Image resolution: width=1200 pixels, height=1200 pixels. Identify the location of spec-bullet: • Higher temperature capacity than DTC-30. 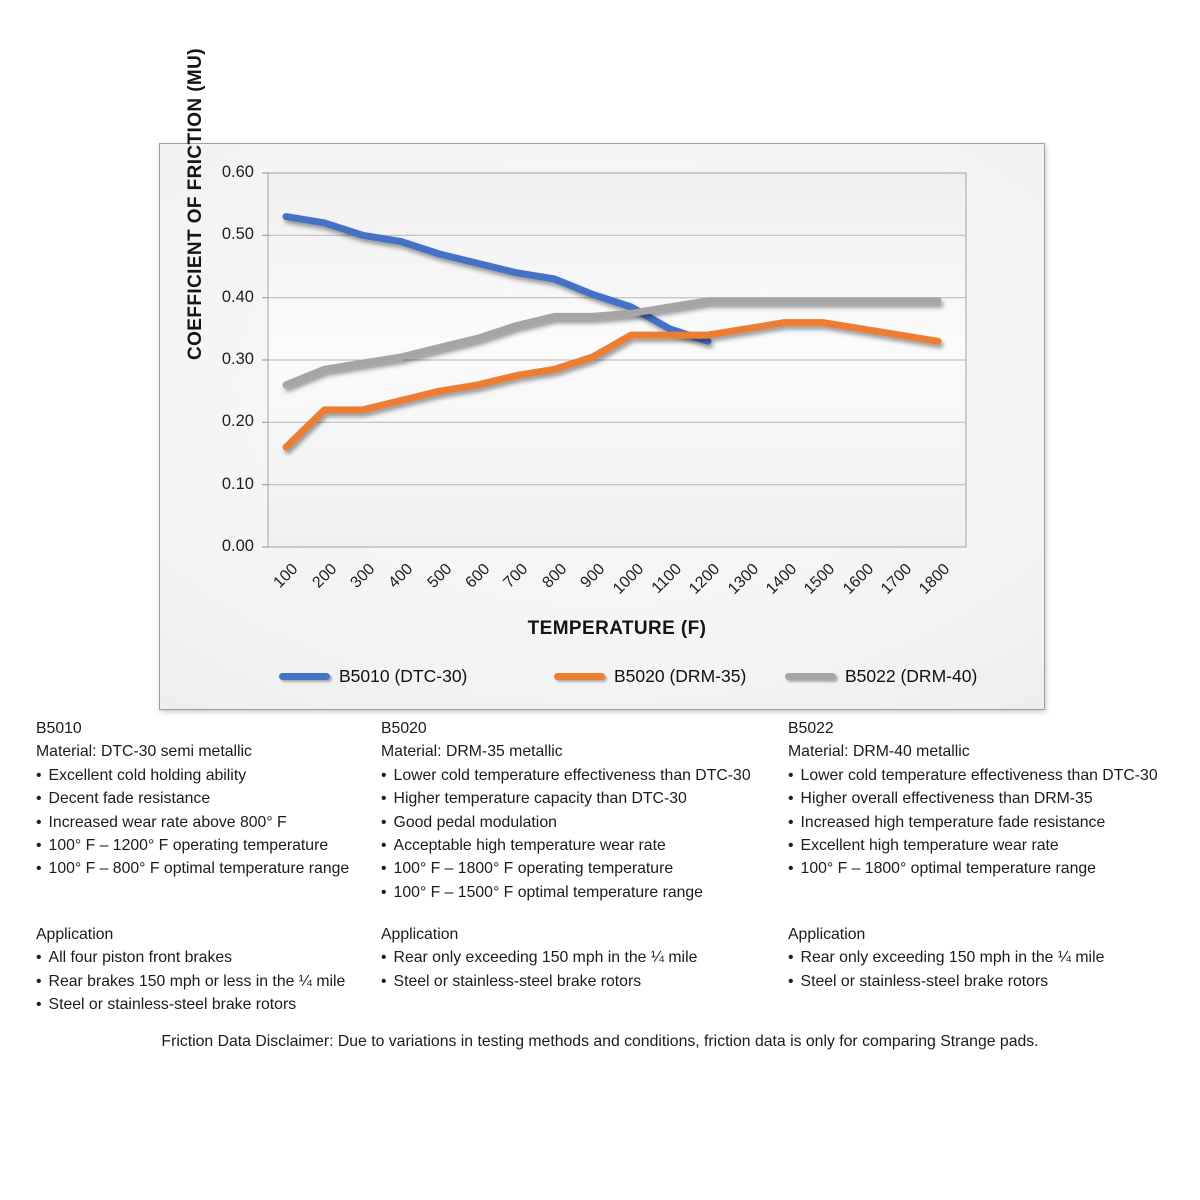
(583, 798).